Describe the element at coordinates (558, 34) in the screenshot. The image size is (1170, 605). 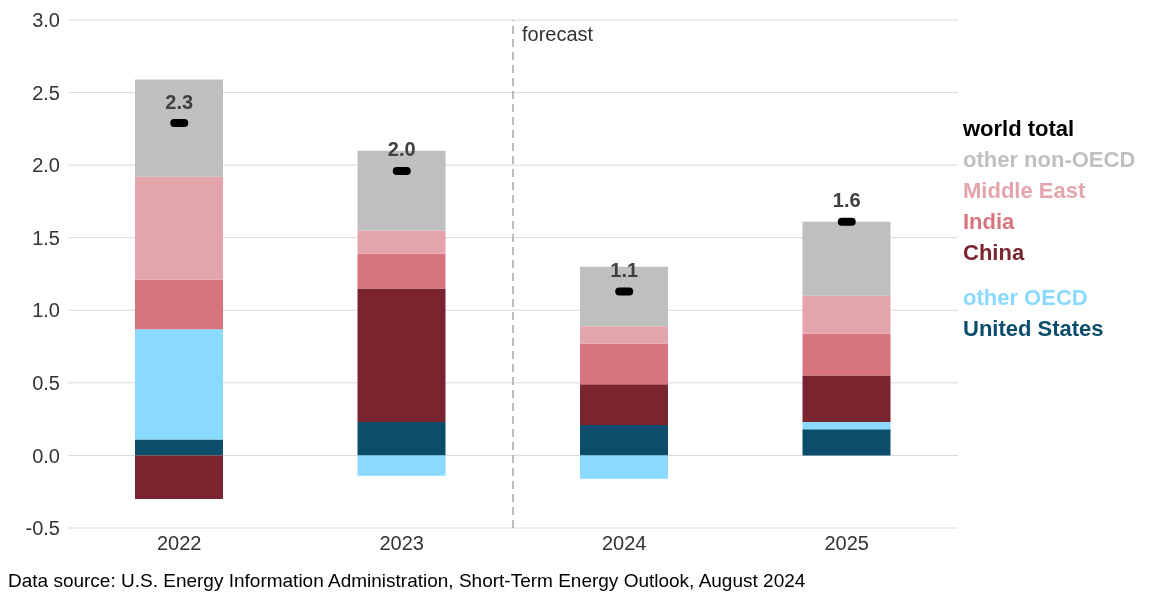
I see `ref-line-label: forecast` at that location.